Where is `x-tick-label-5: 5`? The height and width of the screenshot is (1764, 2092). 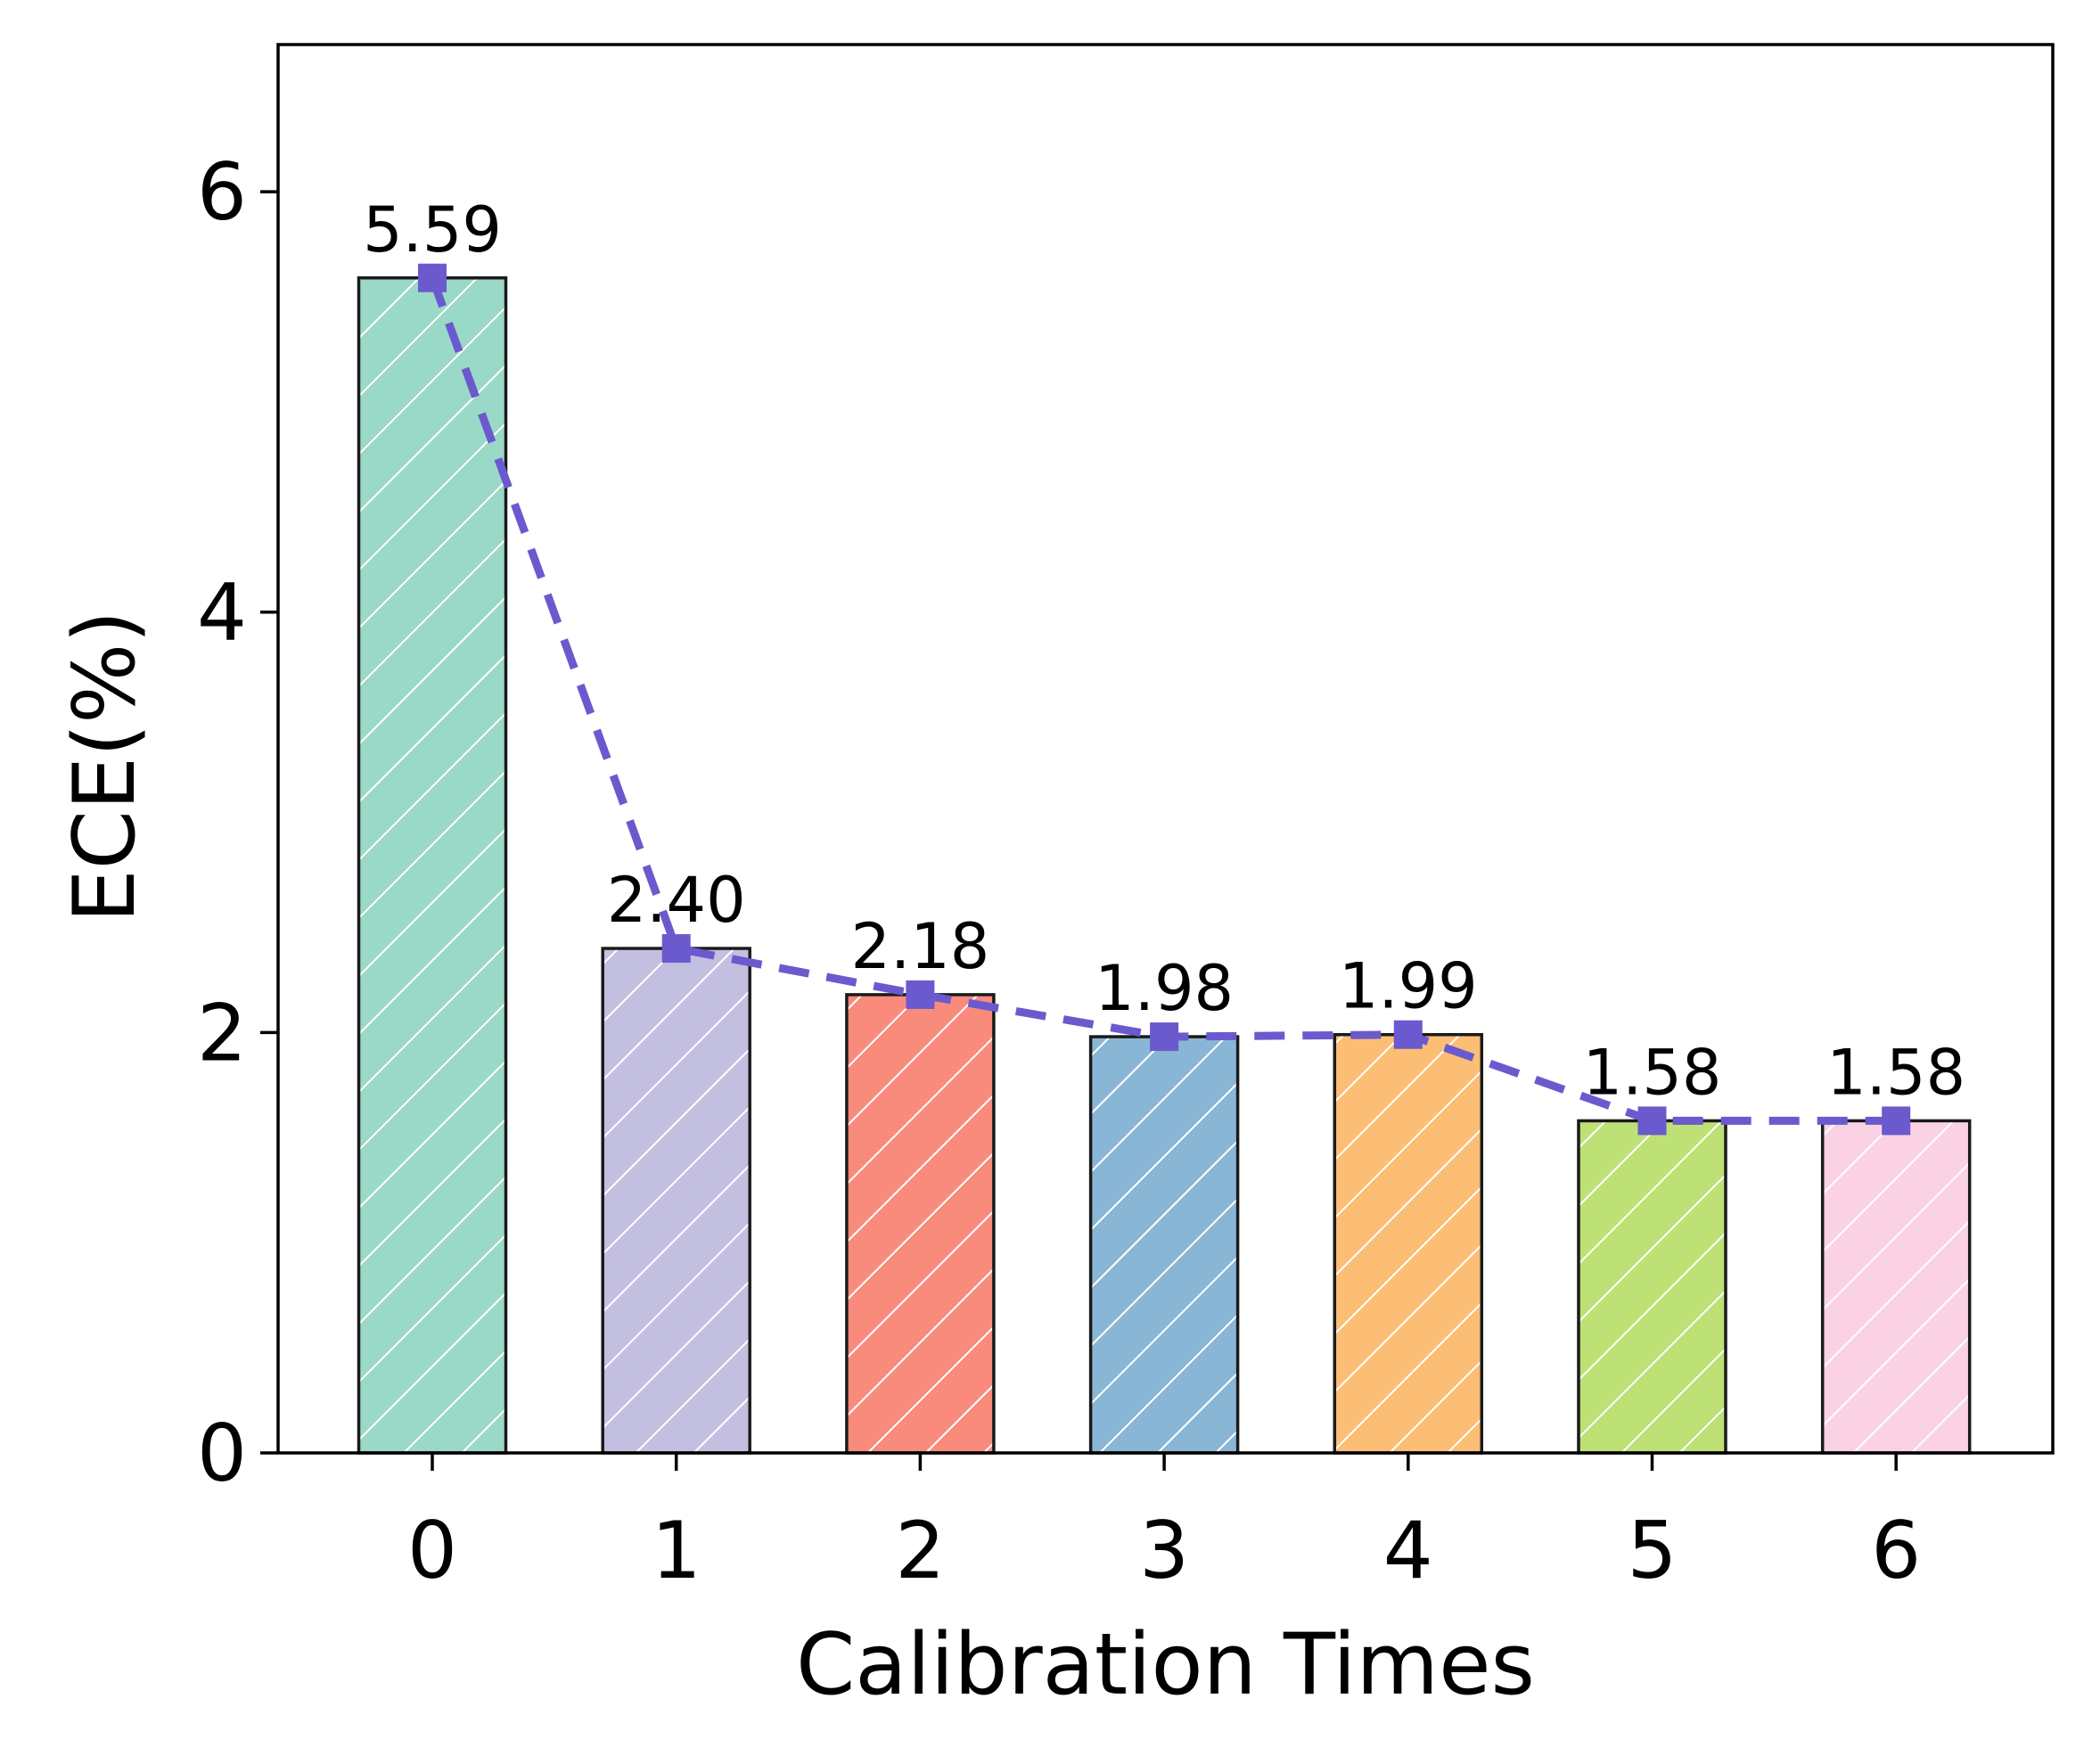 x-tick-label-5: 5 is located at coordinates (1653, 1550).